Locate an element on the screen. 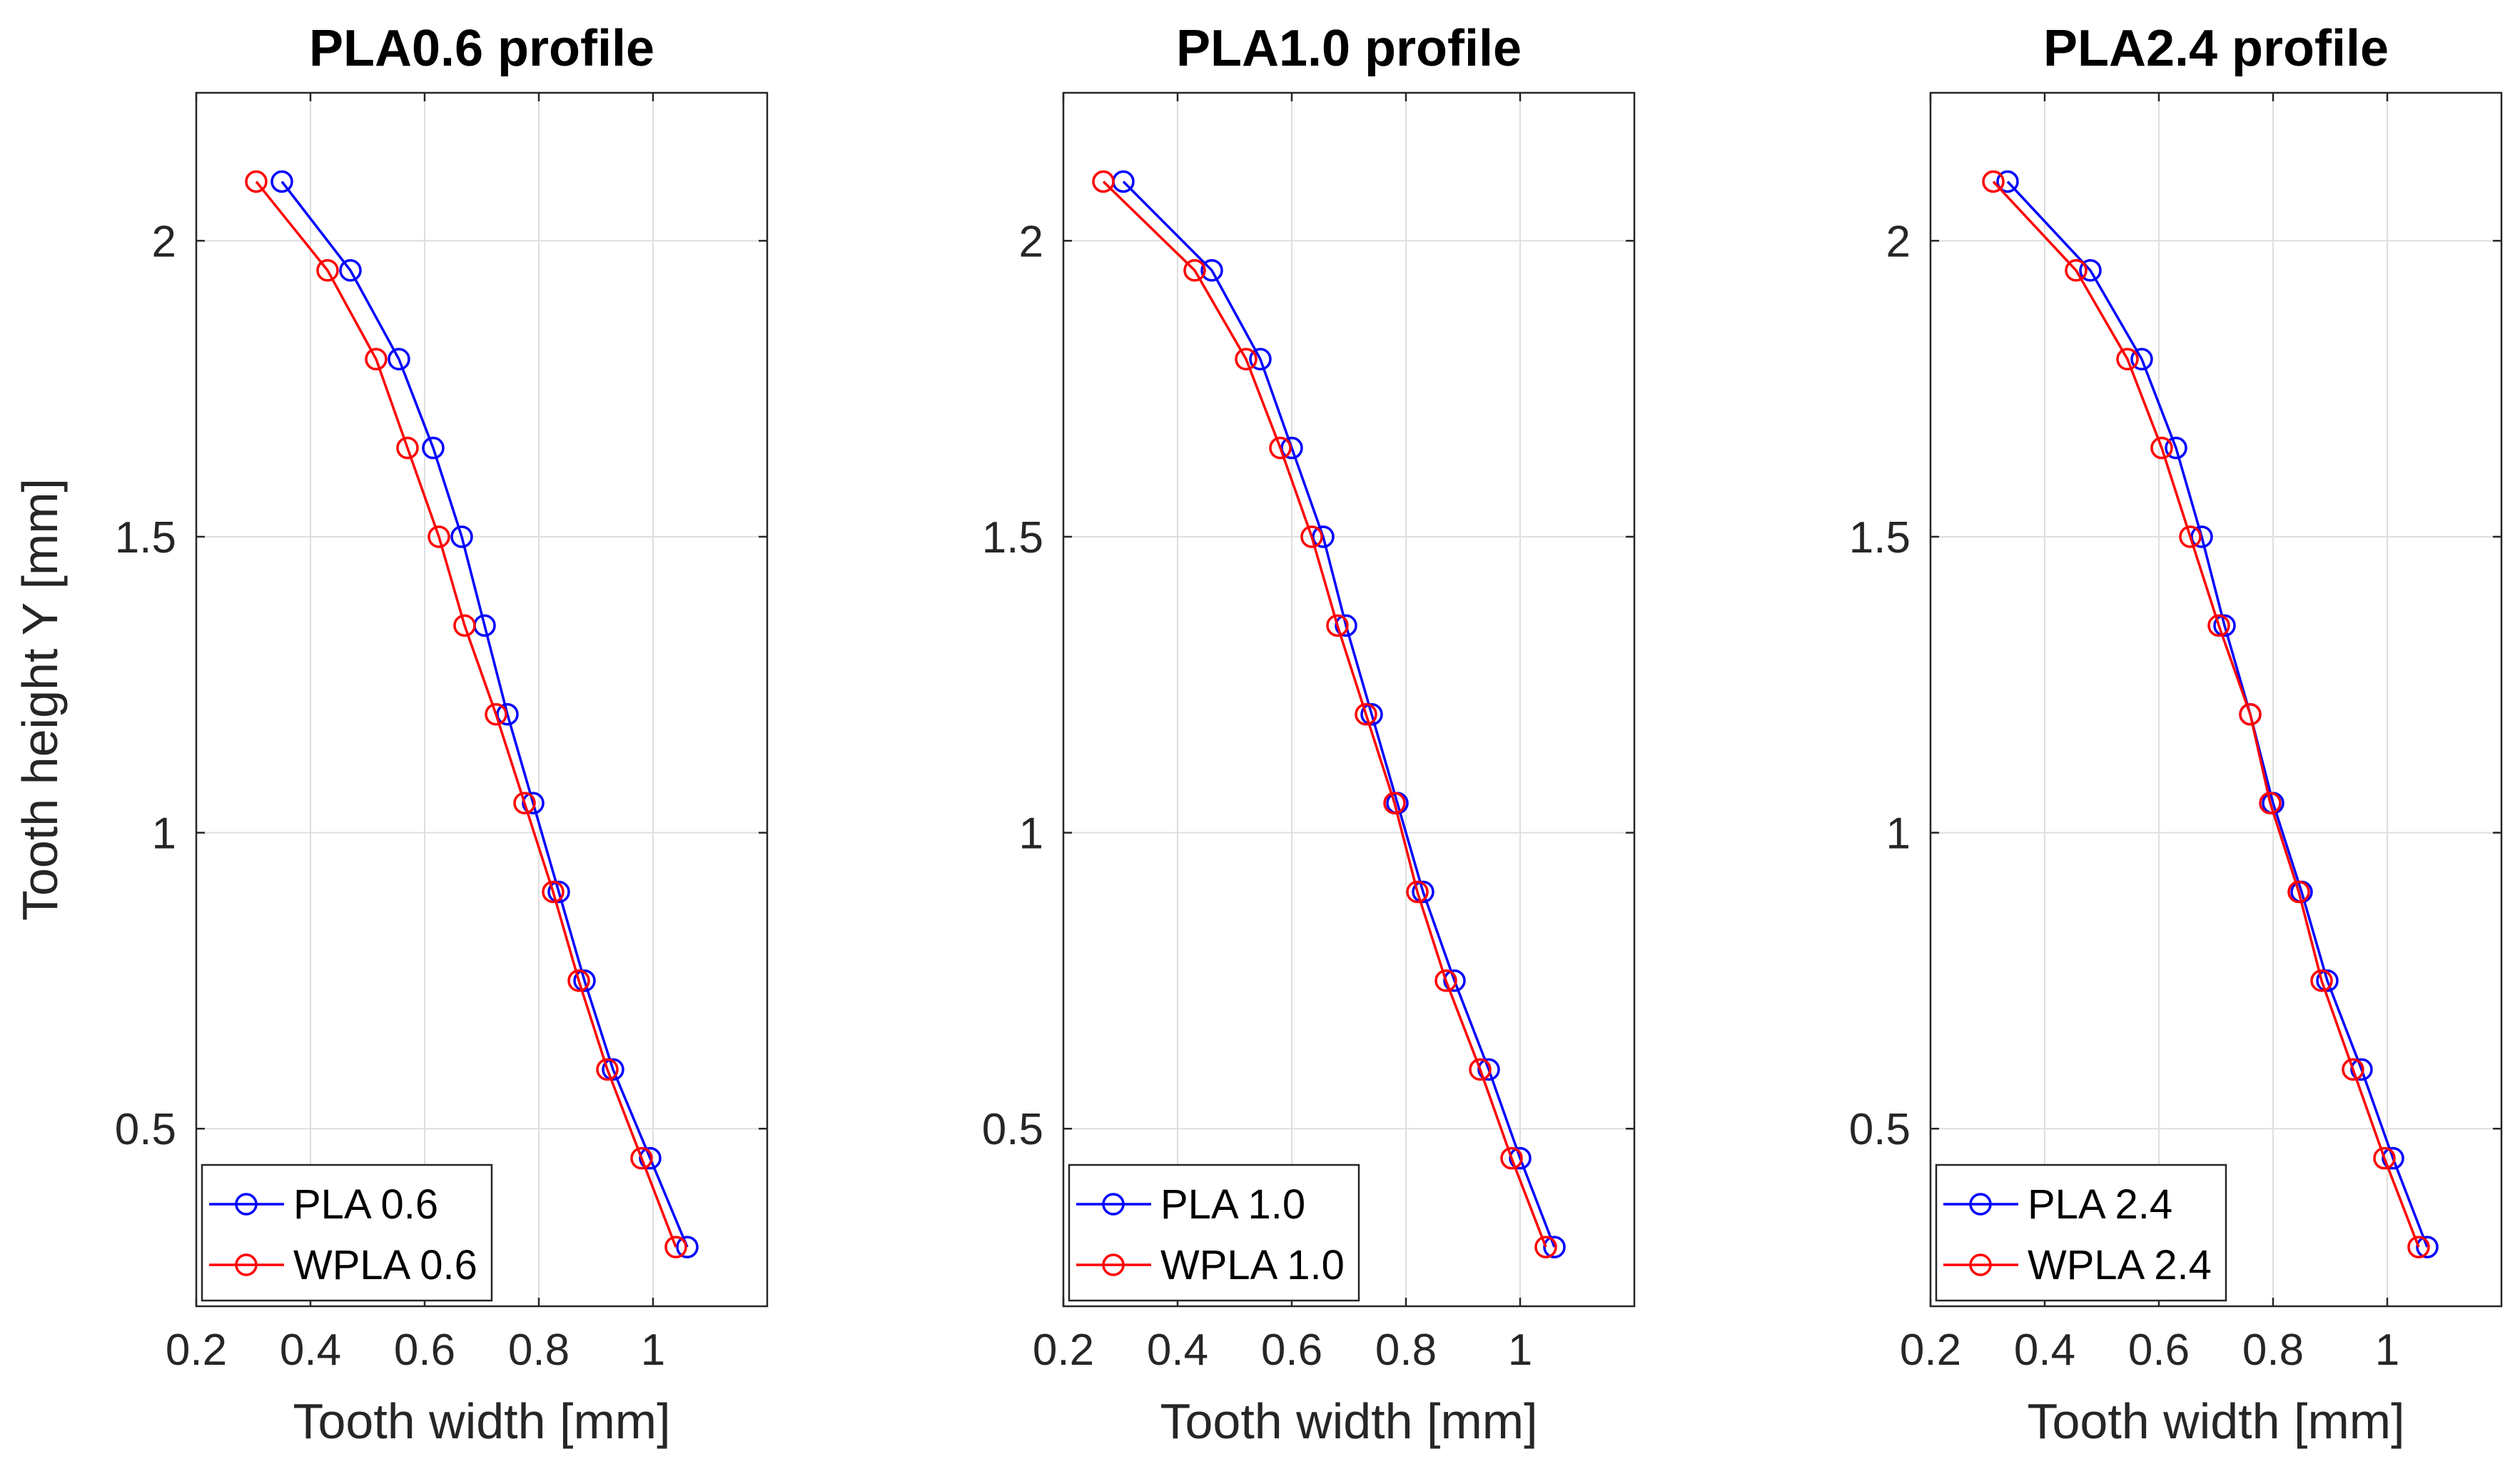 Image resolution: width=2520 pixels, height=1484 pixels. chart-title: PLA2.4 profile is located at coordinates (2216, 48).